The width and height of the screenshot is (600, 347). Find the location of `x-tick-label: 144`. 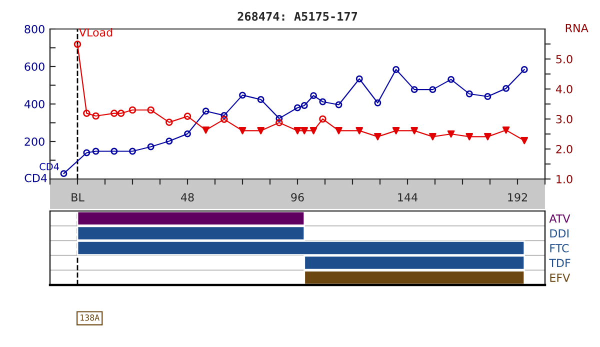

x-tick-label: 144 is located at coordinates (408, 197).